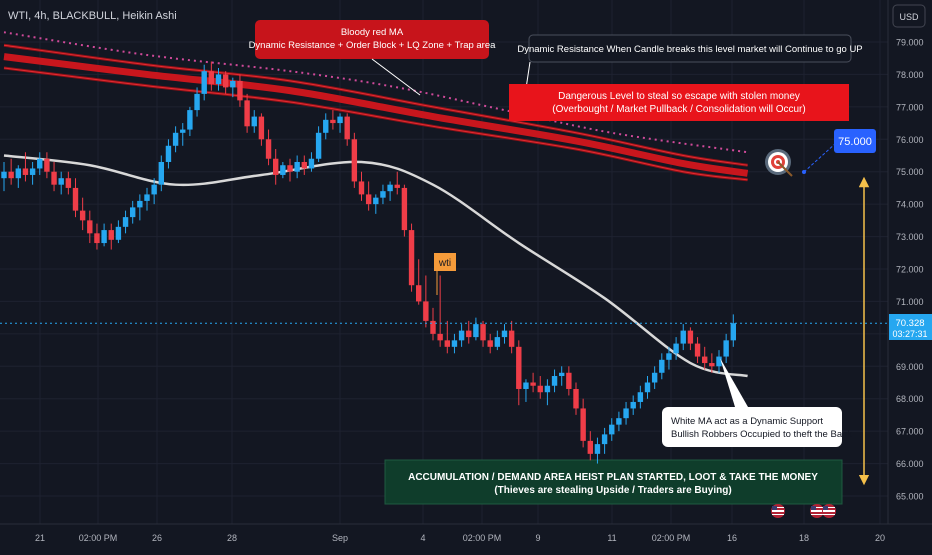  What do you see at coordinates (372, 32) in the screenshot?
I see `red-ma-note-line1: Bloody red MA` at bounding box center [372, 32].